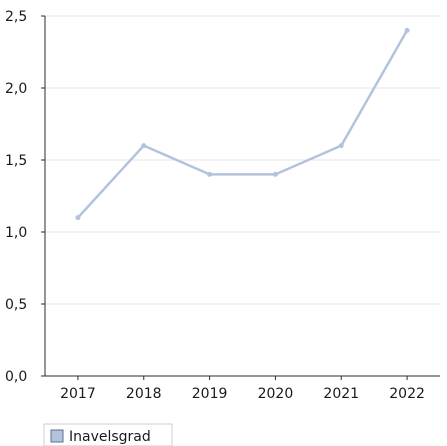  What do you see at coordinates (407, 394) in the screenshot?
I see `x-tick-label: 2022` at bounding box center [407, 394].